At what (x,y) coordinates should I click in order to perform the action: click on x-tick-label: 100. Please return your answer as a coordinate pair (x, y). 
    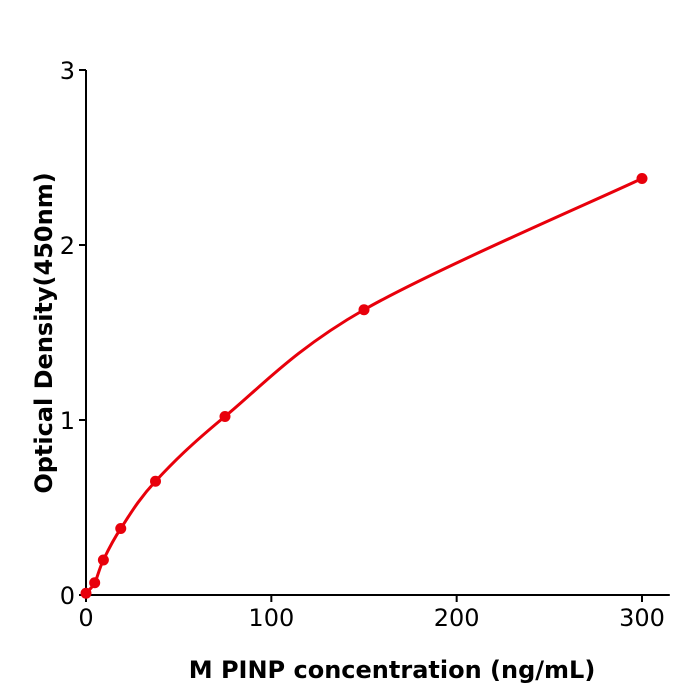
    Looking at the image, I should click on (271, 618).